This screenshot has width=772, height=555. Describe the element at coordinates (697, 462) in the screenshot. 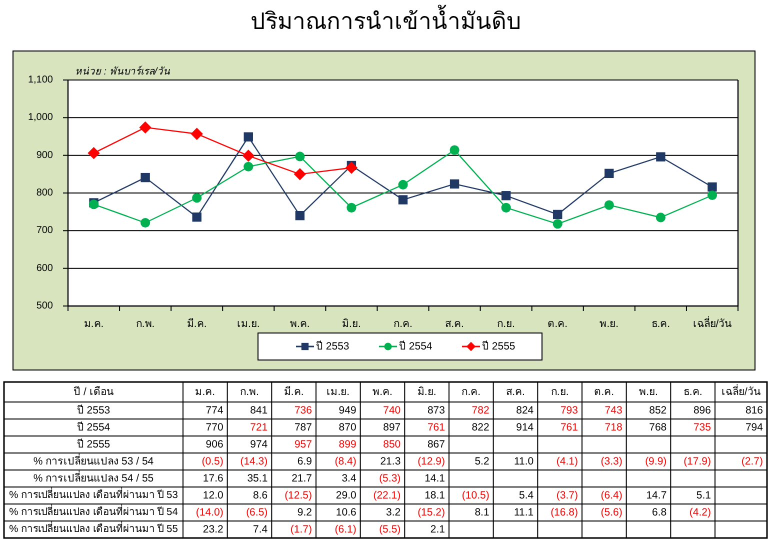

I see `data-label: (17.9)` at that location.